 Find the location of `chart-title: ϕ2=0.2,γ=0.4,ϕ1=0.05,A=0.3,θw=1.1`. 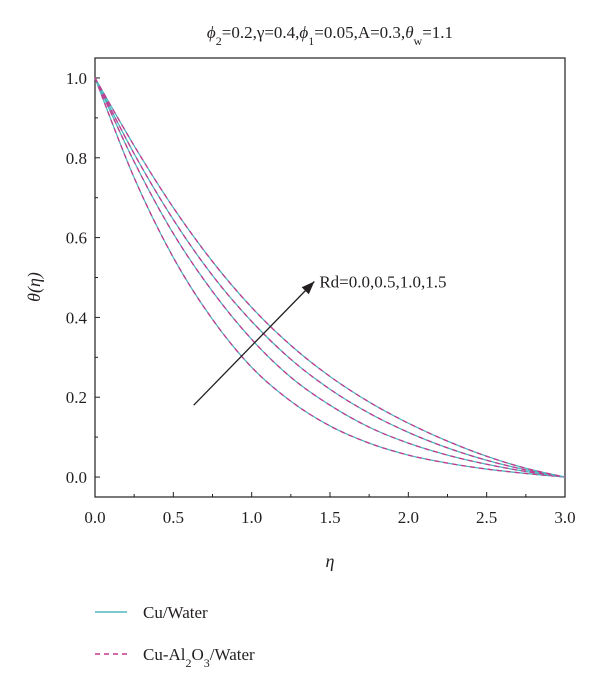

chart-title: ϕ2=0.2,γ=0.4,ϕ1=0.05,A=0.3,θw=1.1 is located at coordinates (330, 35).